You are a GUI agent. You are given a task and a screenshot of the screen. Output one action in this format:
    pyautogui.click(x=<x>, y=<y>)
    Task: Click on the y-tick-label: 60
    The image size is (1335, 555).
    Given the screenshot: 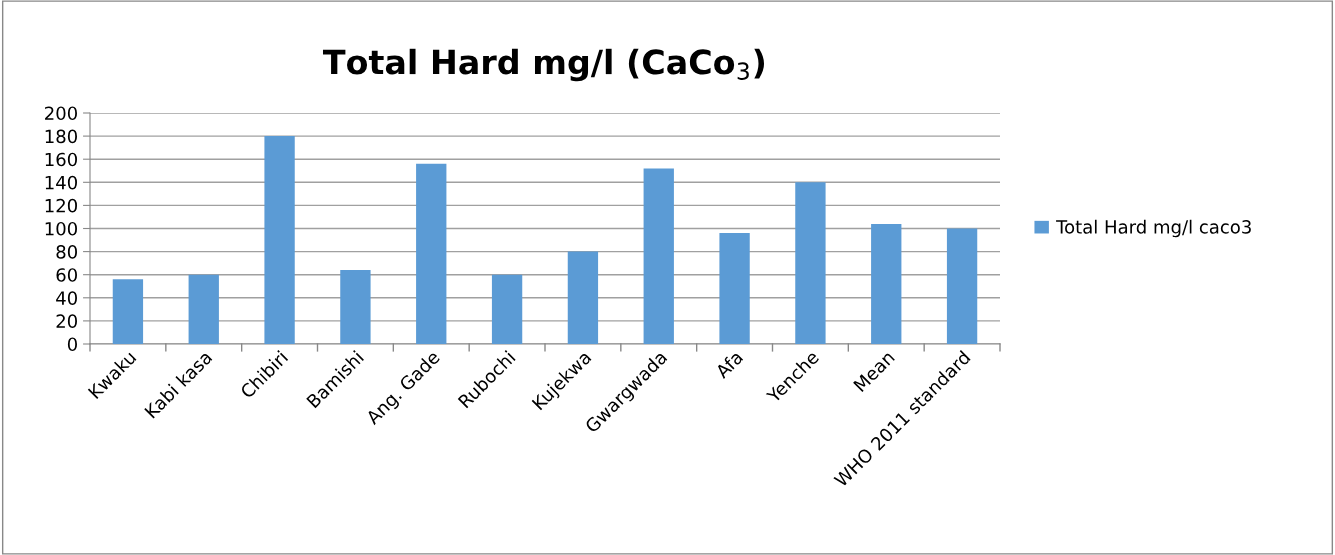 What is the action you would take?
    pyautogui.click(x=66, y=275)
    